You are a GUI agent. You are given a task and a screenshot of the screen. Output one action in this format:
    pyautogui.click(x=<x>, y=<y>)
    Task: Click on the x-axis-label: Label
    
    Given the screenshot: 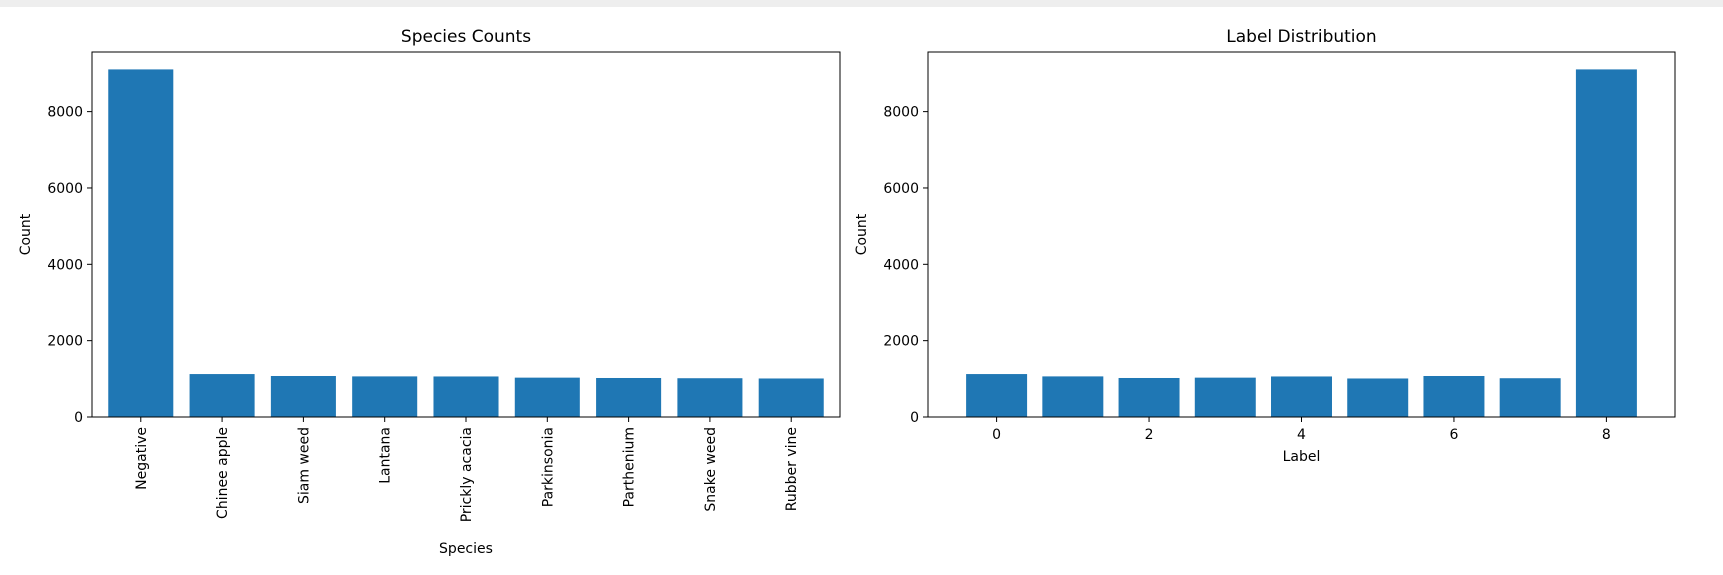 What is the action you would take?
    pyautogui.click(x=1302, y=457)
    